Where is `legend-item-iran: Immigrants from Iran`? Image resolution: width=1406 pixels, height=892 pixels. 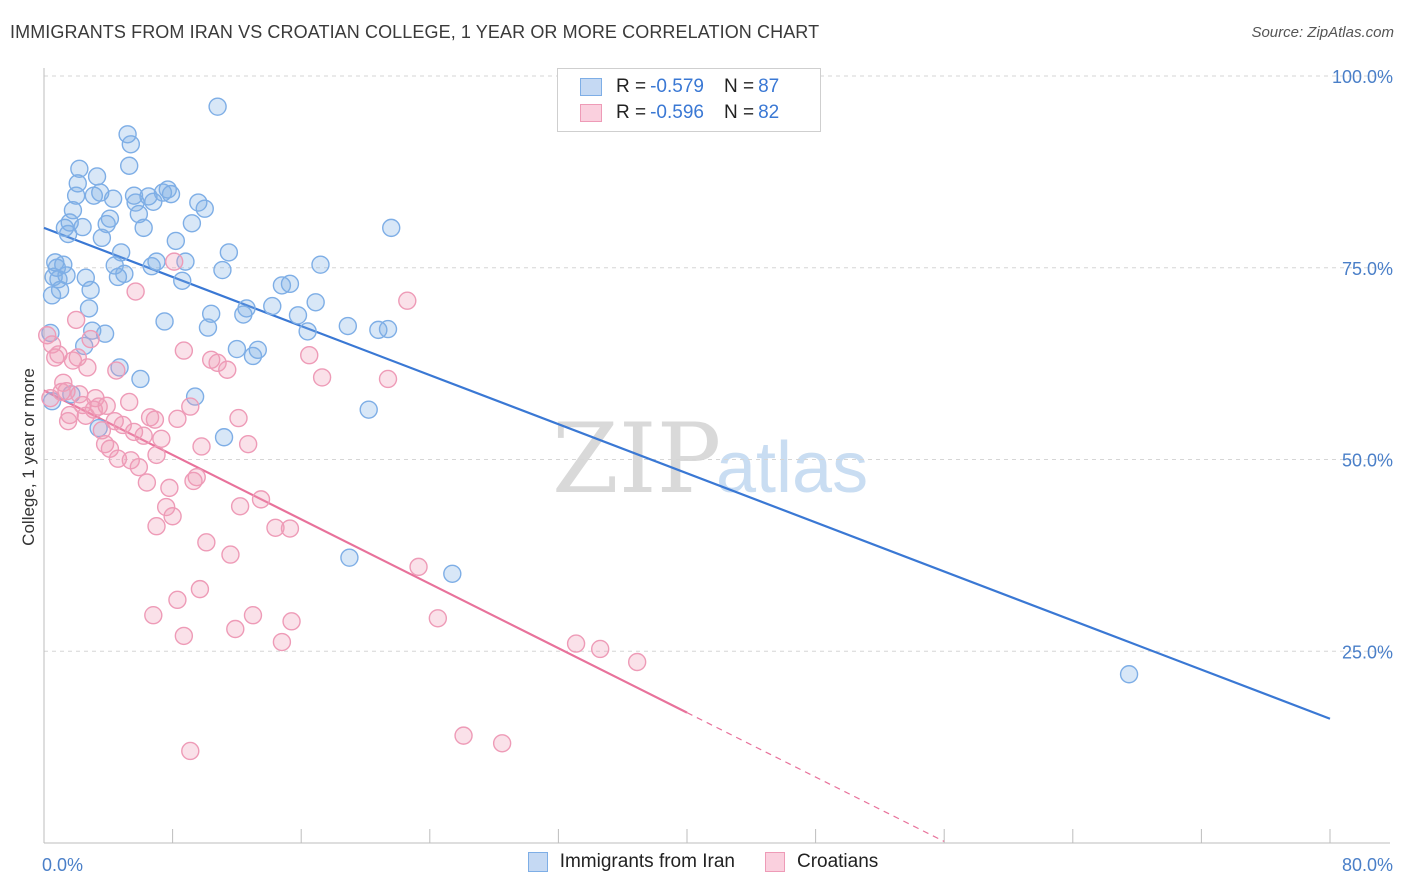 legend-item-iran: Immigrants from Iran is located at coordinates (631, 862).